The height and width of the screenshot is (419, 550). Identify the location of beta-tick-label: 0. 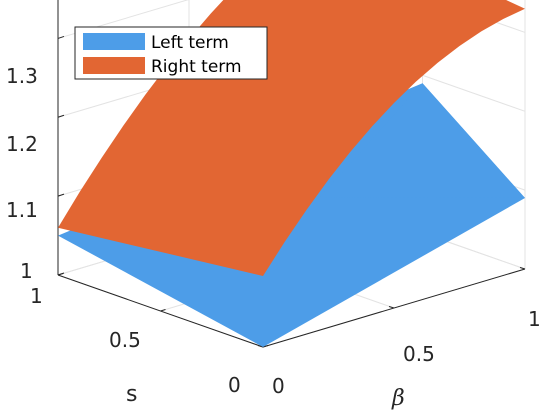
(278, 386).